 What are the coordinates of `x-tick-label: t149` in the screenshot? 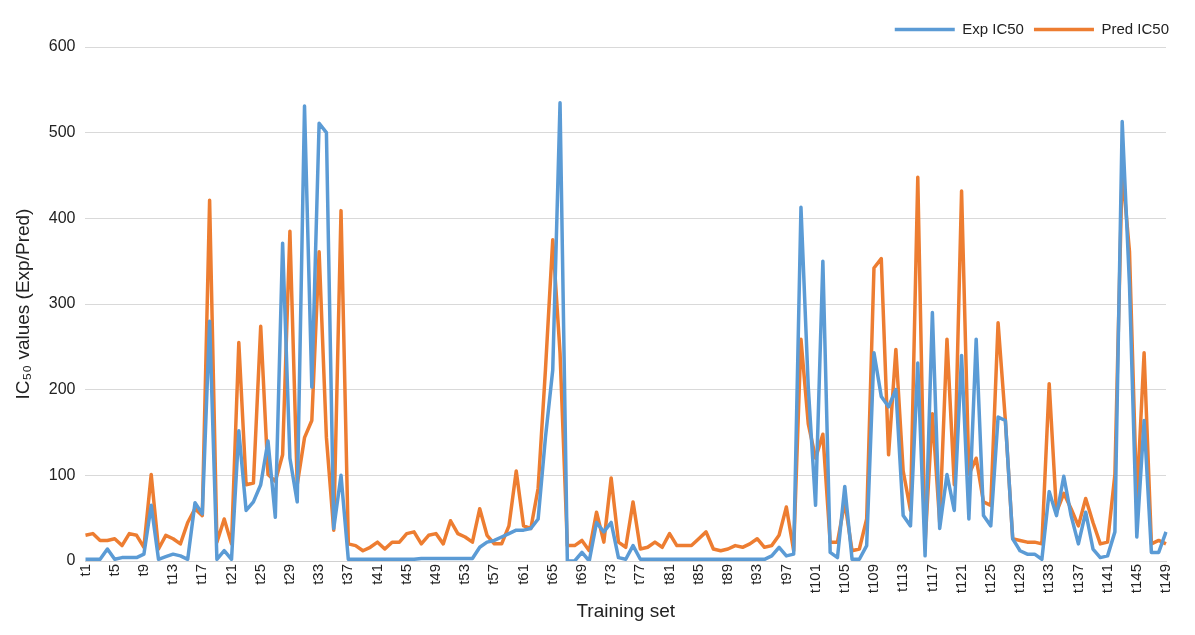 It's located at (1165, 579).